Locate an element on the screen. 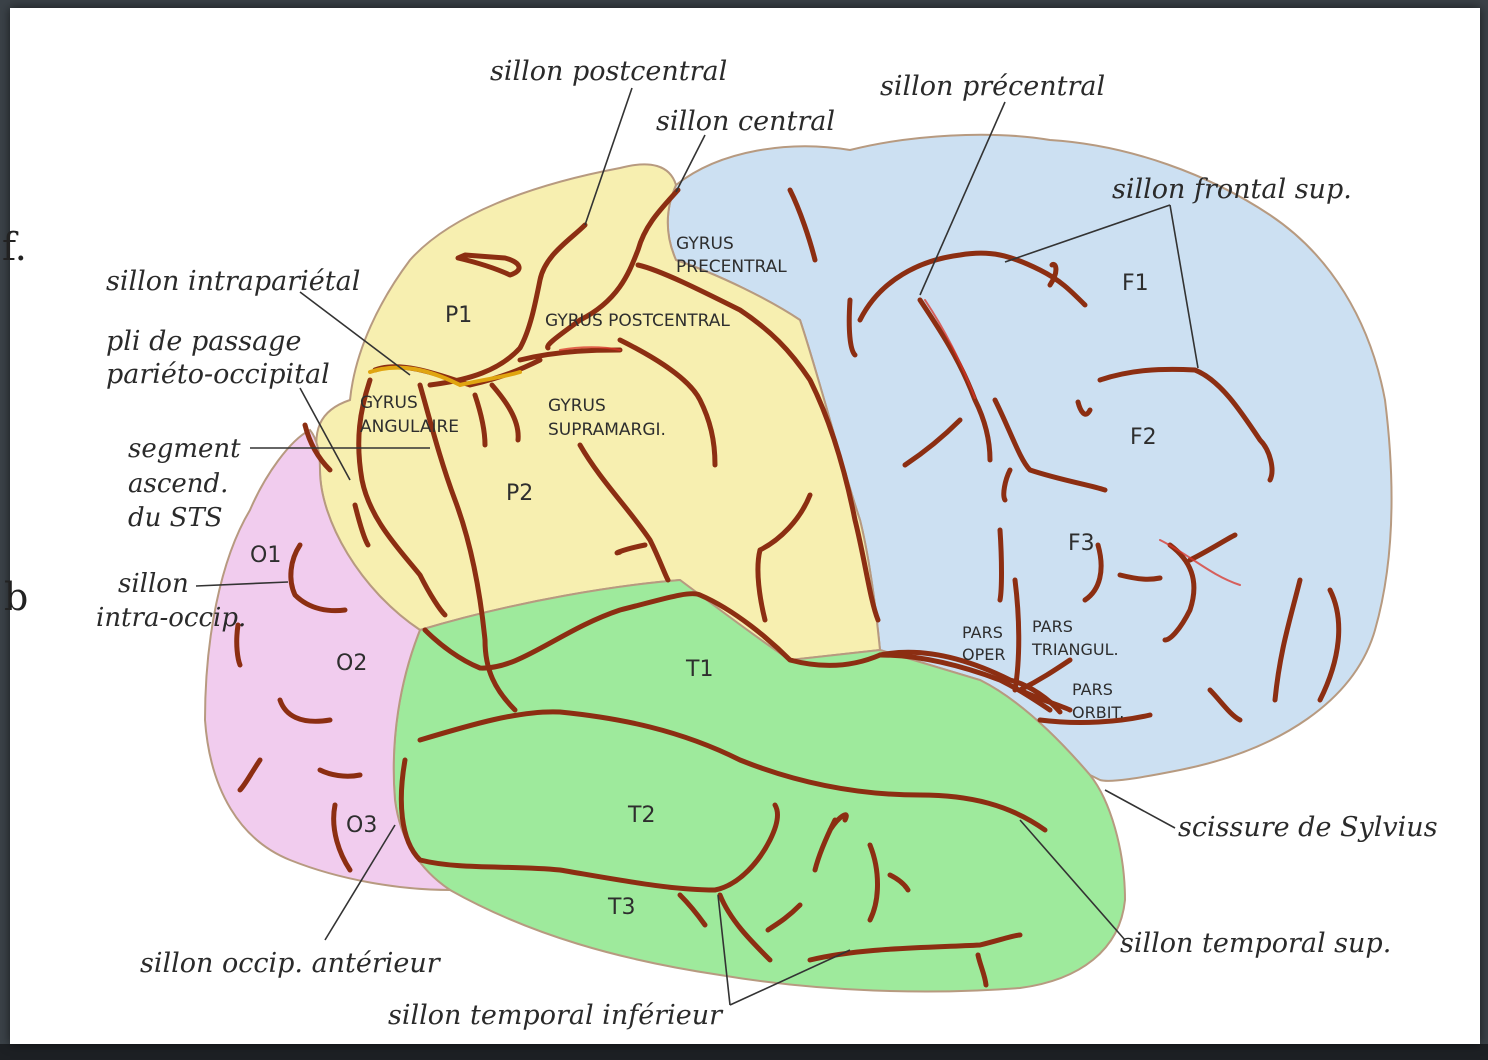  frontal-inf-sulcus is located at coordinates (1050, 450).